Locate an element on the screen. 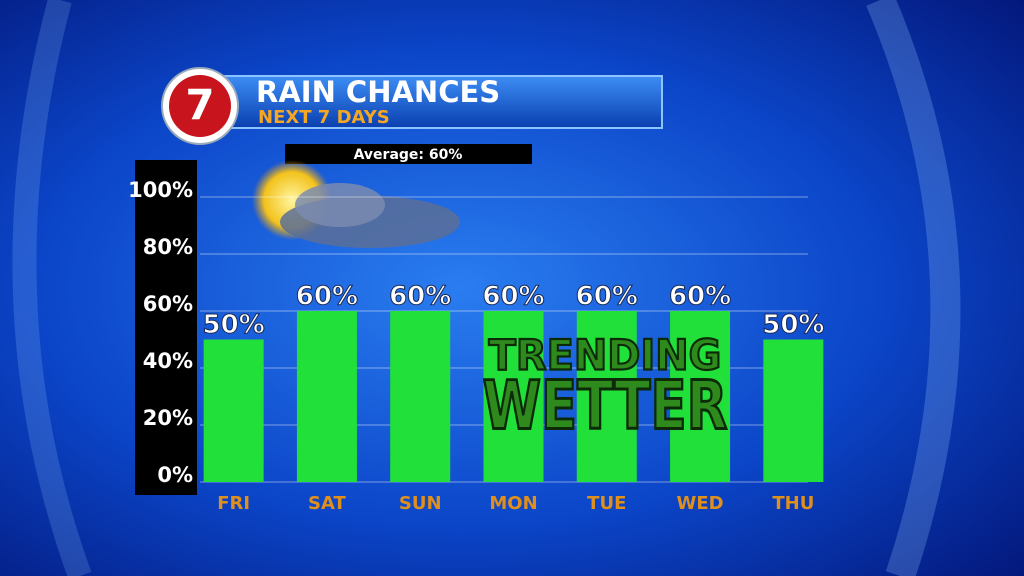 This screenshot has height=576, width=1024. logo-disc is located at coordinates (200, 106).